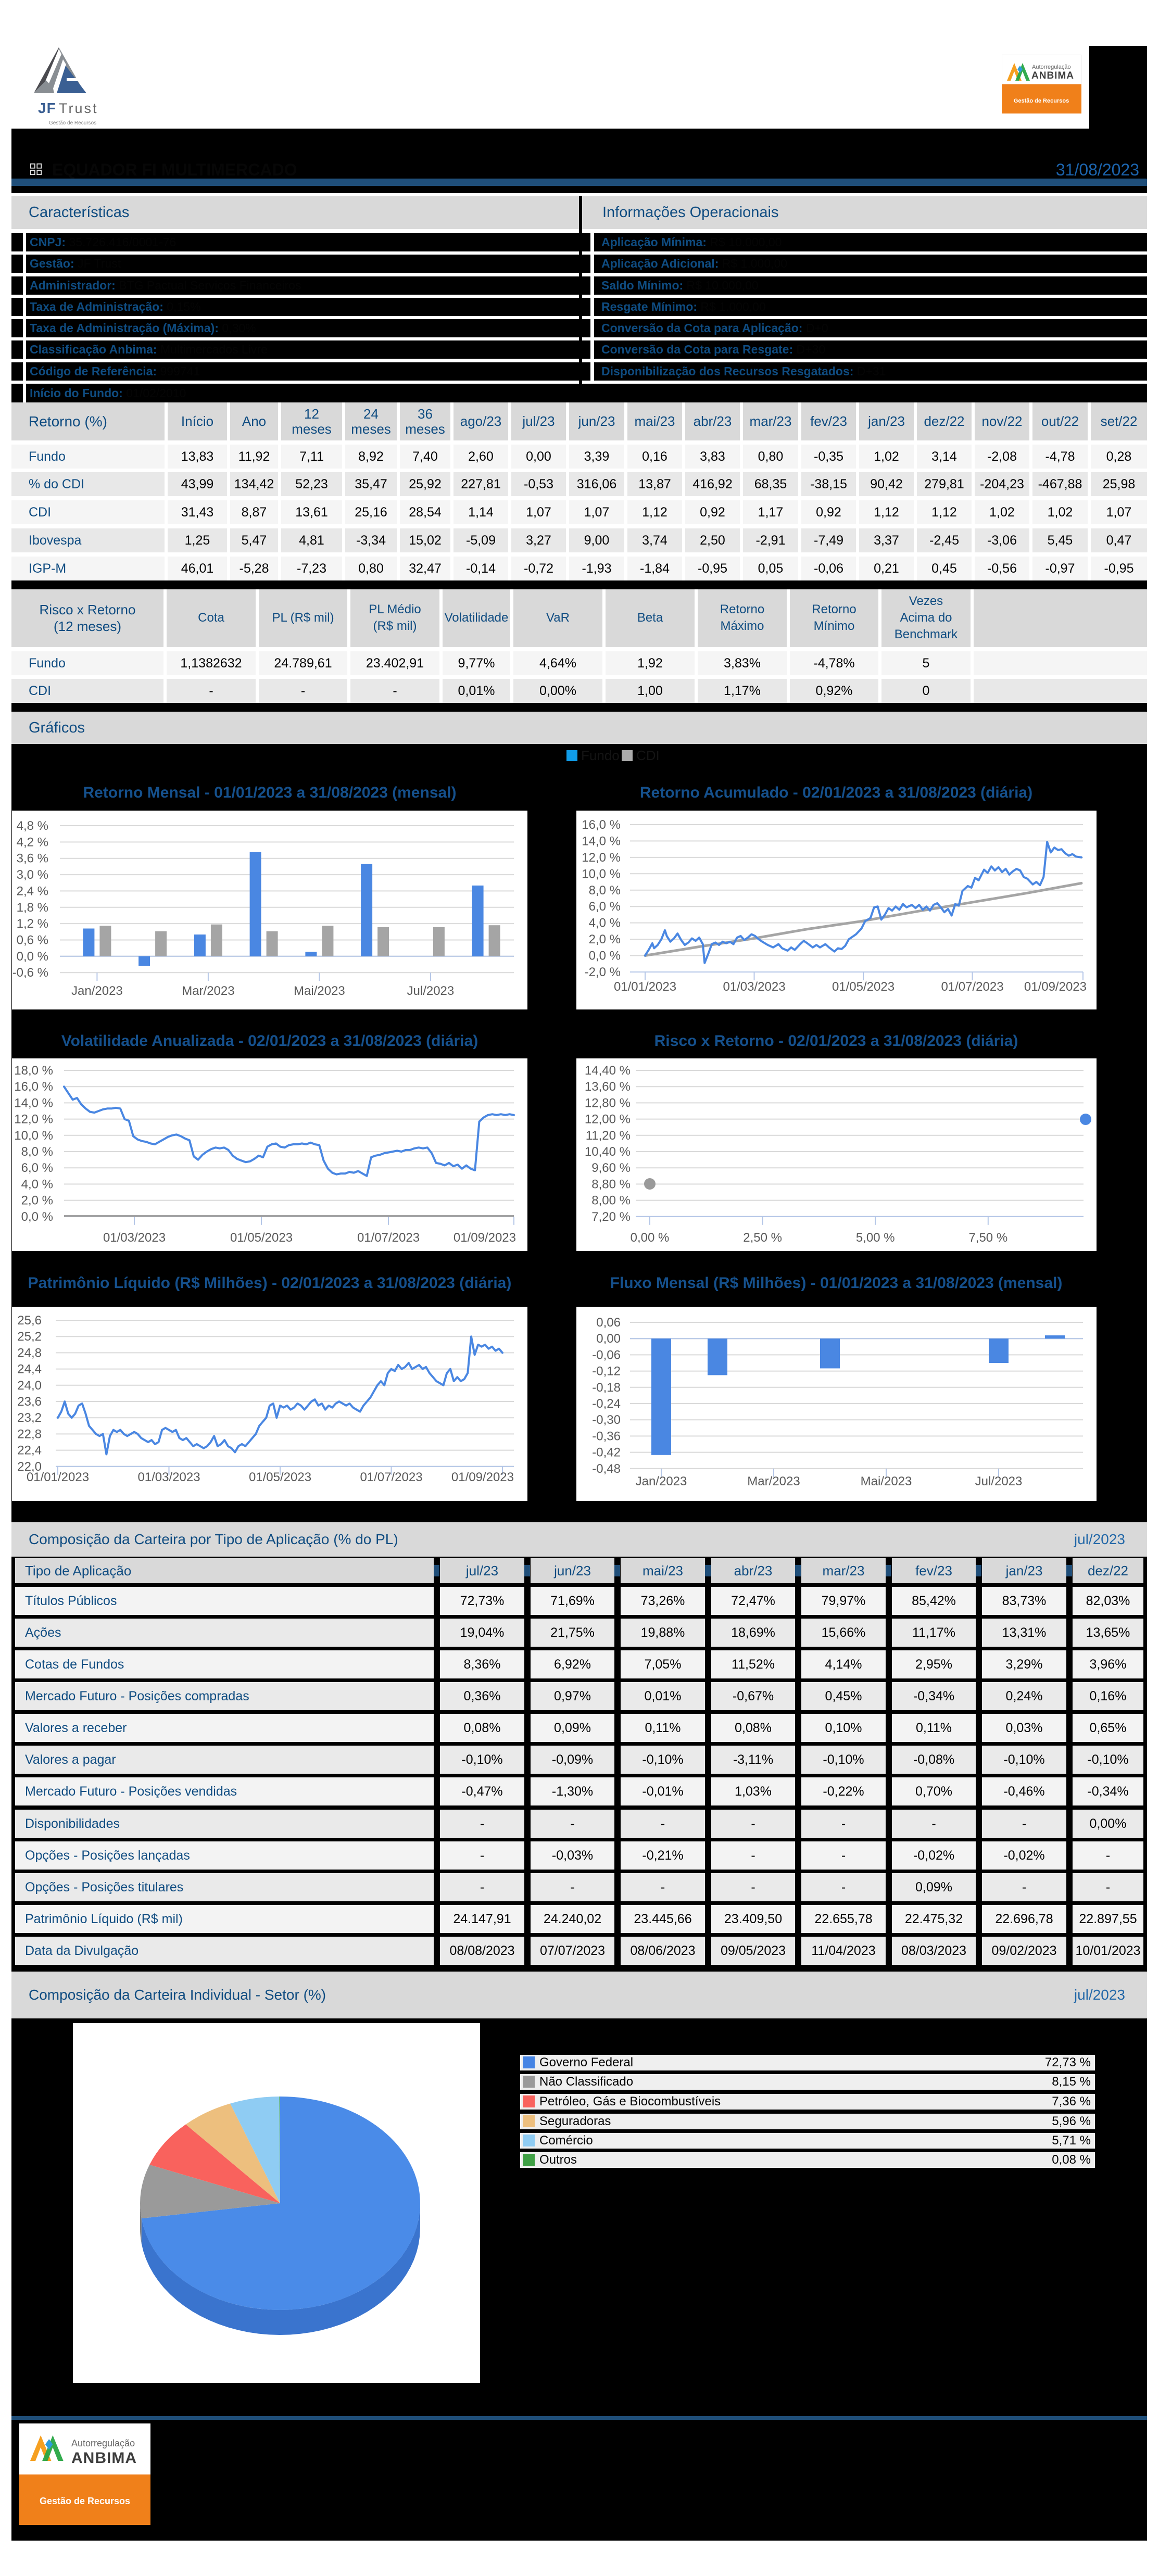 Image resolution: width=1159 pixels, height=2576 pixels. I want to click on svg-text: -0,06, so click(606, 1355).